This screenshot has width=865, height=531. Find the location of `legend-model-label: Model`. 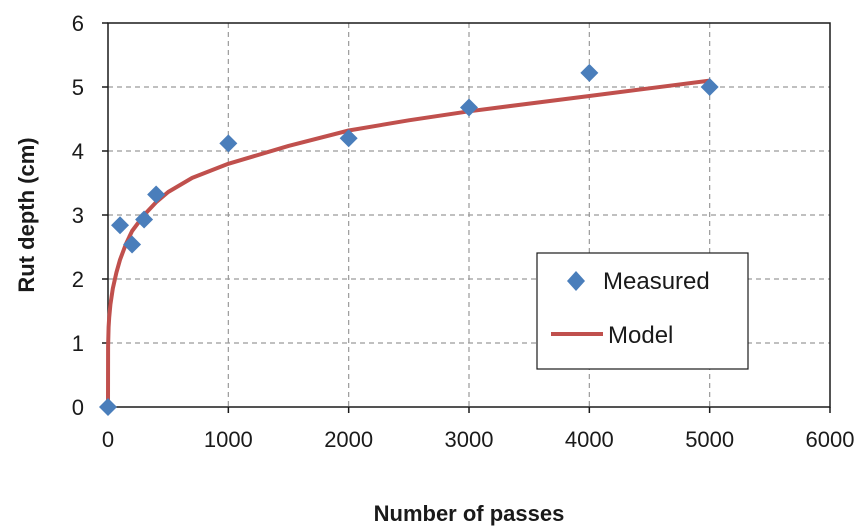

legend-model-label: Model is located at coordinates (640, 335).